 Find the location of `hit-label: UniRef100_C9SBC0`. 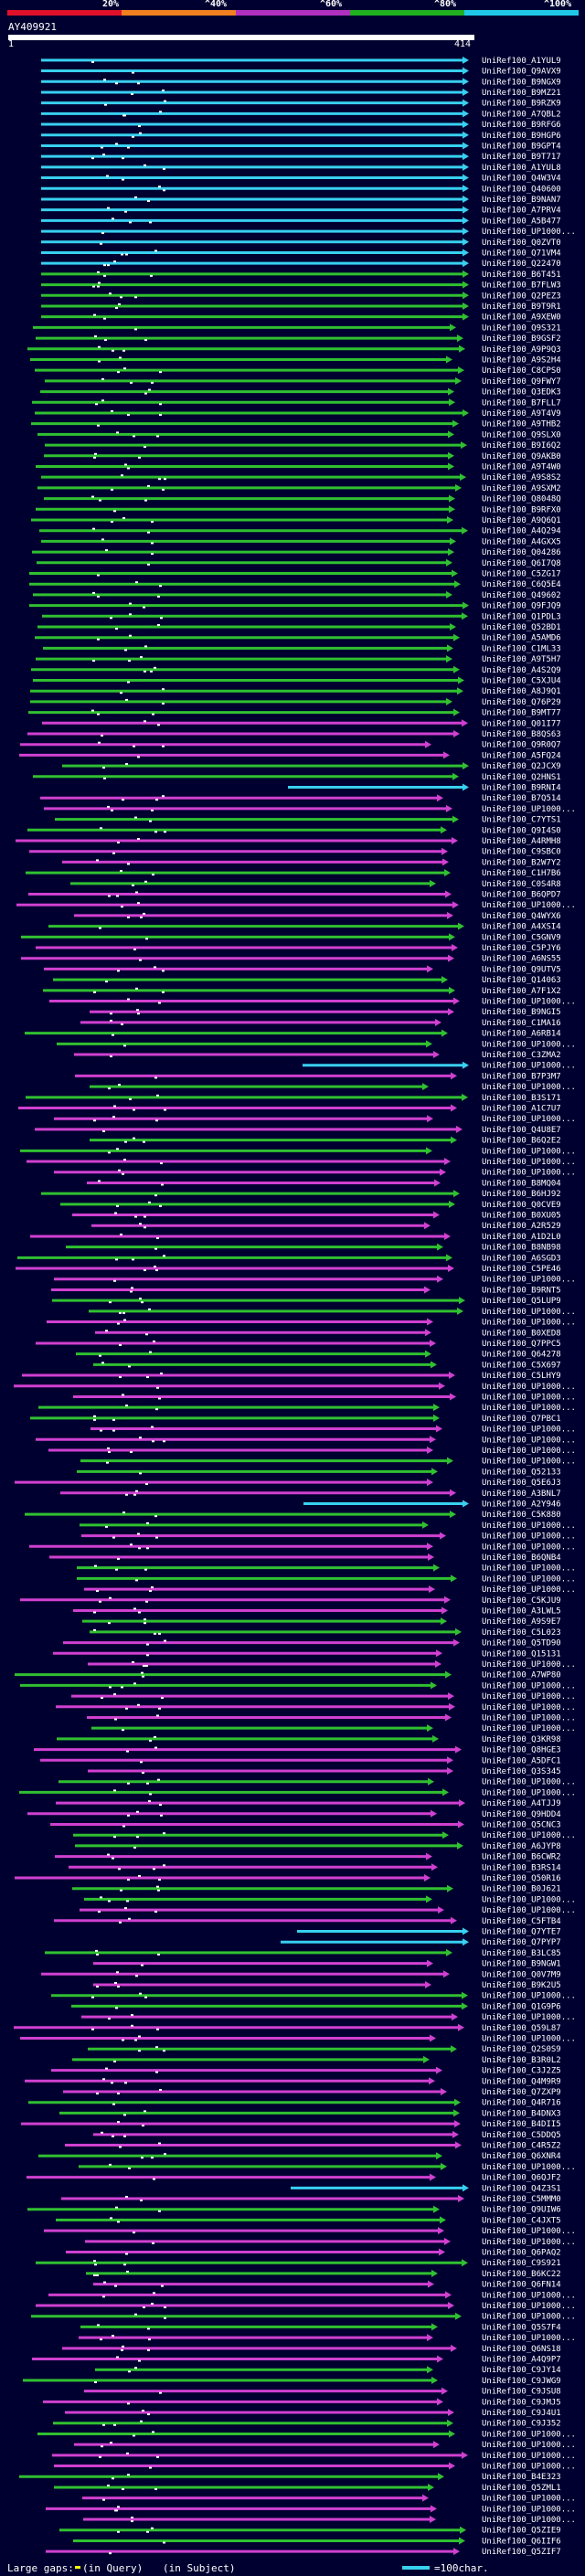

hit-label: UniRef100_C9SBC0 is located at coordinates (521, 852).